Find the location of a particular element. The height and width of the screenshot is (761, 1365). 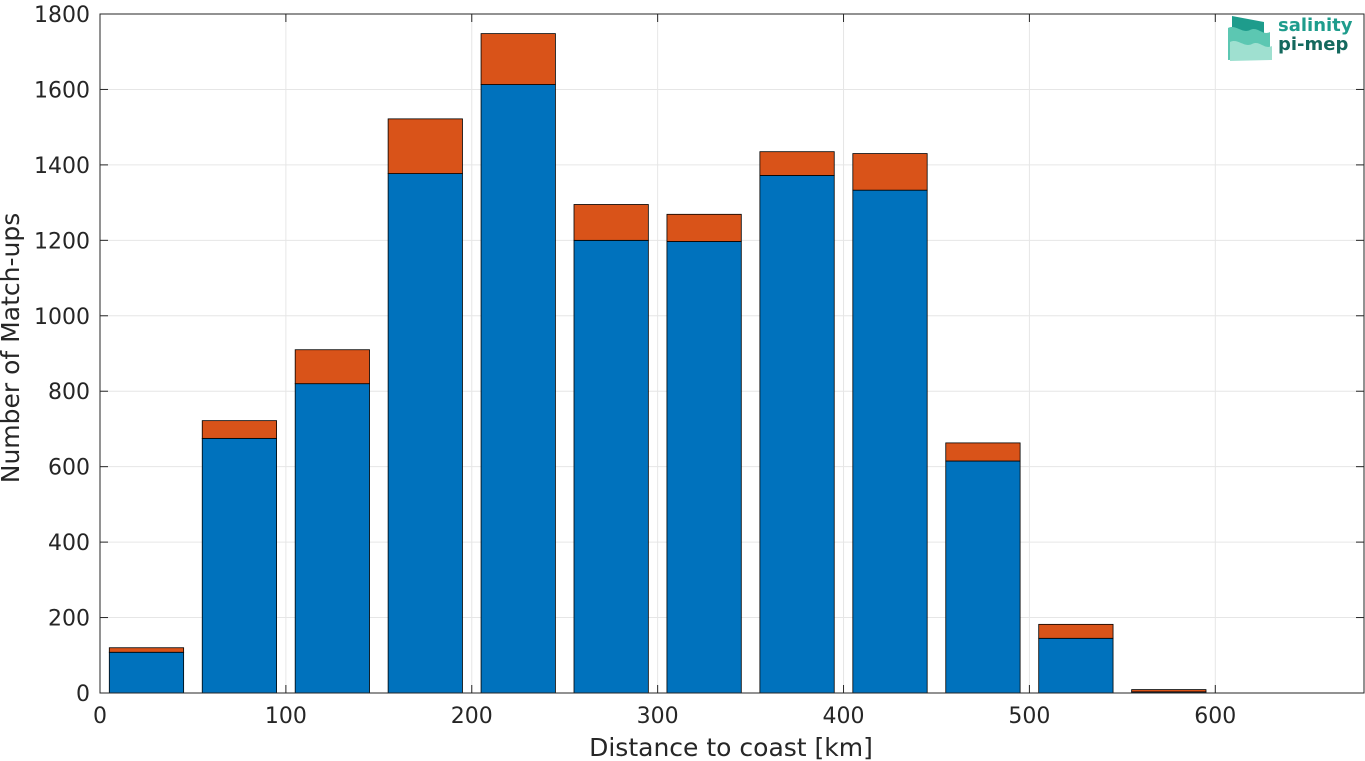

x-tick-label: 400 is located at coordinates (844, 716).